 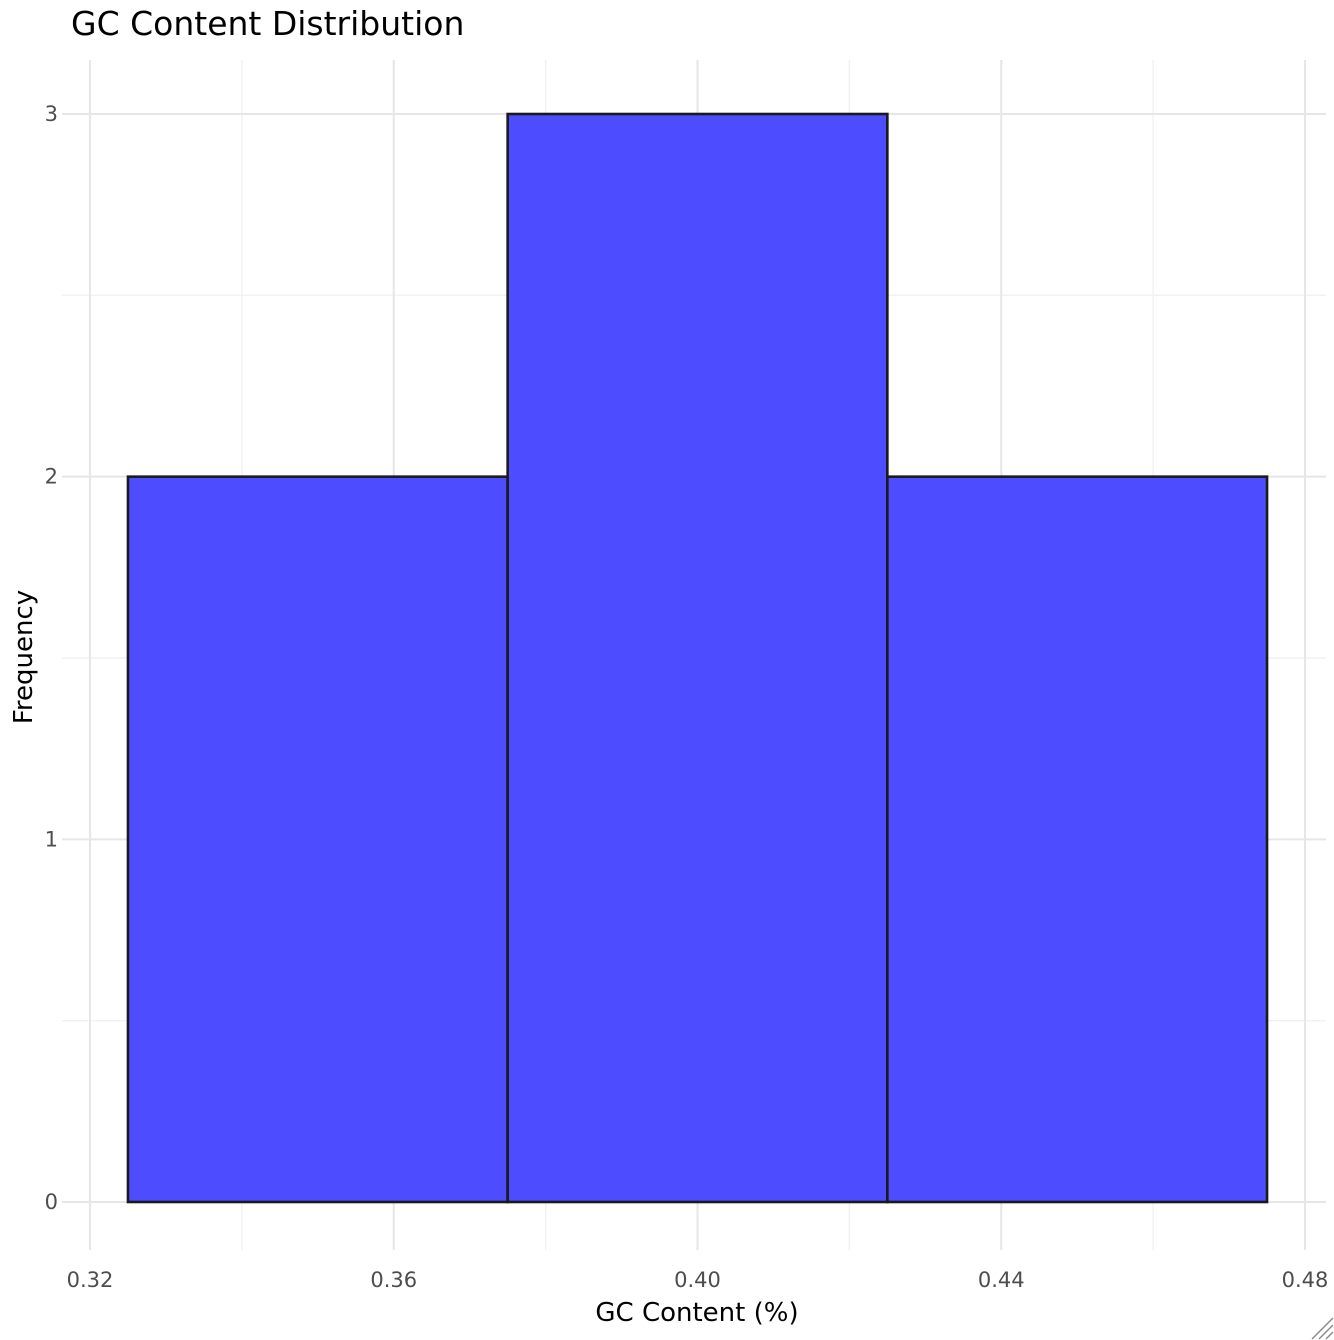 What do you see at coordinates (51, 658) in the screenshot?
I see `y-tick-labels: 0 1 2 3` at bounding box center [51, 658].